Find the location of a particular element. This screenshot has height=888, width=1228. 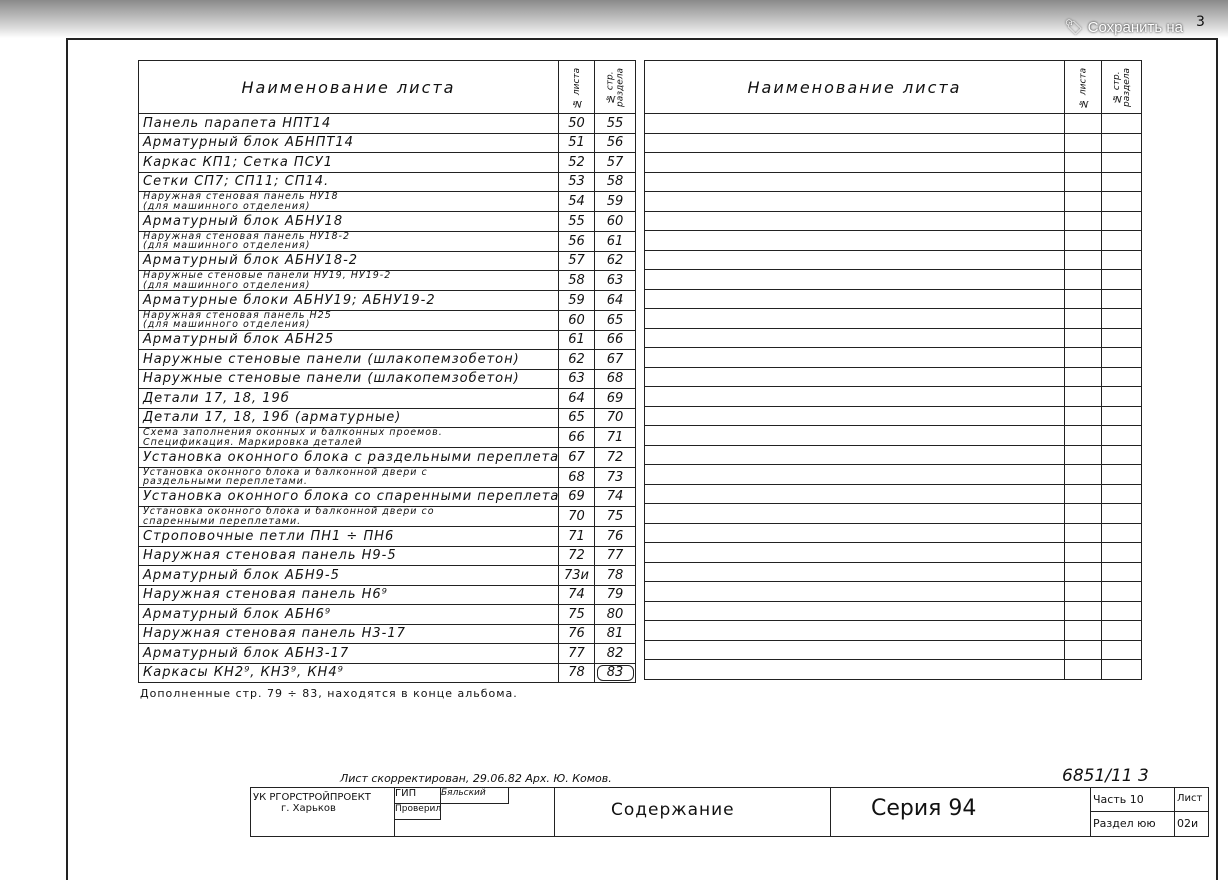

save-icon: 🏷 is located at coordinates (1076, 27).